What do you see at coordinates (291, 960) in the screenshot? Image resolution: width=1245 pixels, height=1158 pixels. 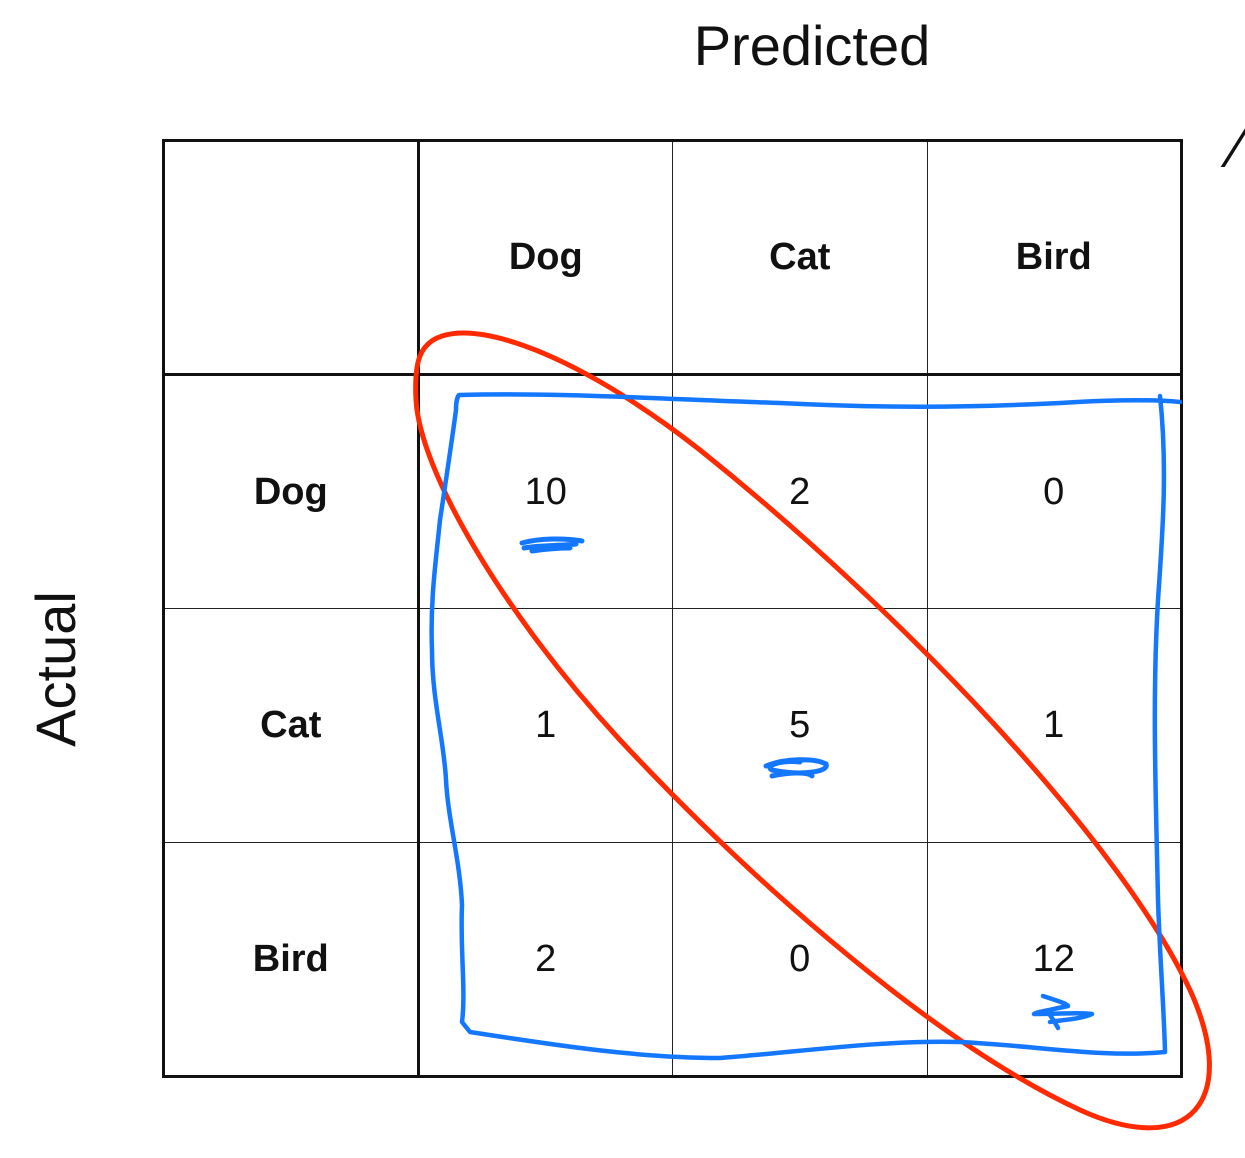 I see `row-header-bird: Bird` at bounding box center [291, 960].